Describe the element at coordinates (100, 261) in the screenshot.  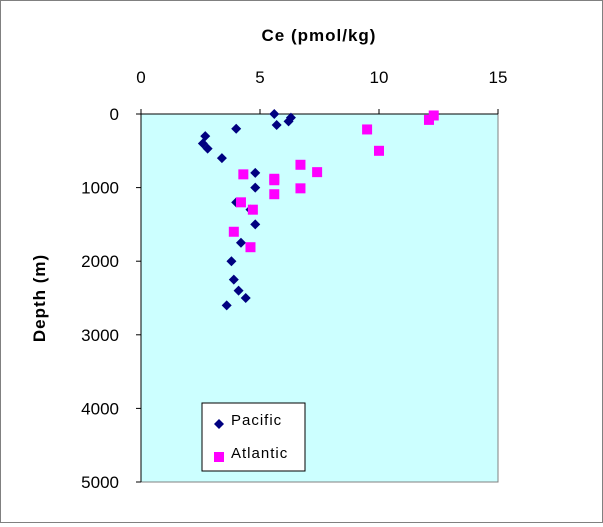
I see `y-tick-label: 2000` at that location.